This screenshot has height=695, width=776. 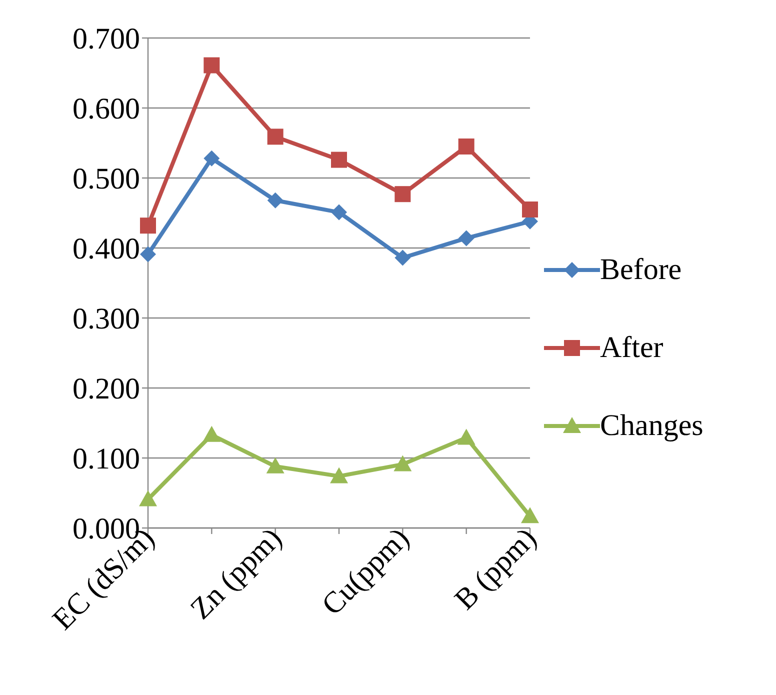 What do you see at coordinates (106, 249) in the screenshot?
I see `y-tick-label: 0.400` at bounding box center [106, 249].